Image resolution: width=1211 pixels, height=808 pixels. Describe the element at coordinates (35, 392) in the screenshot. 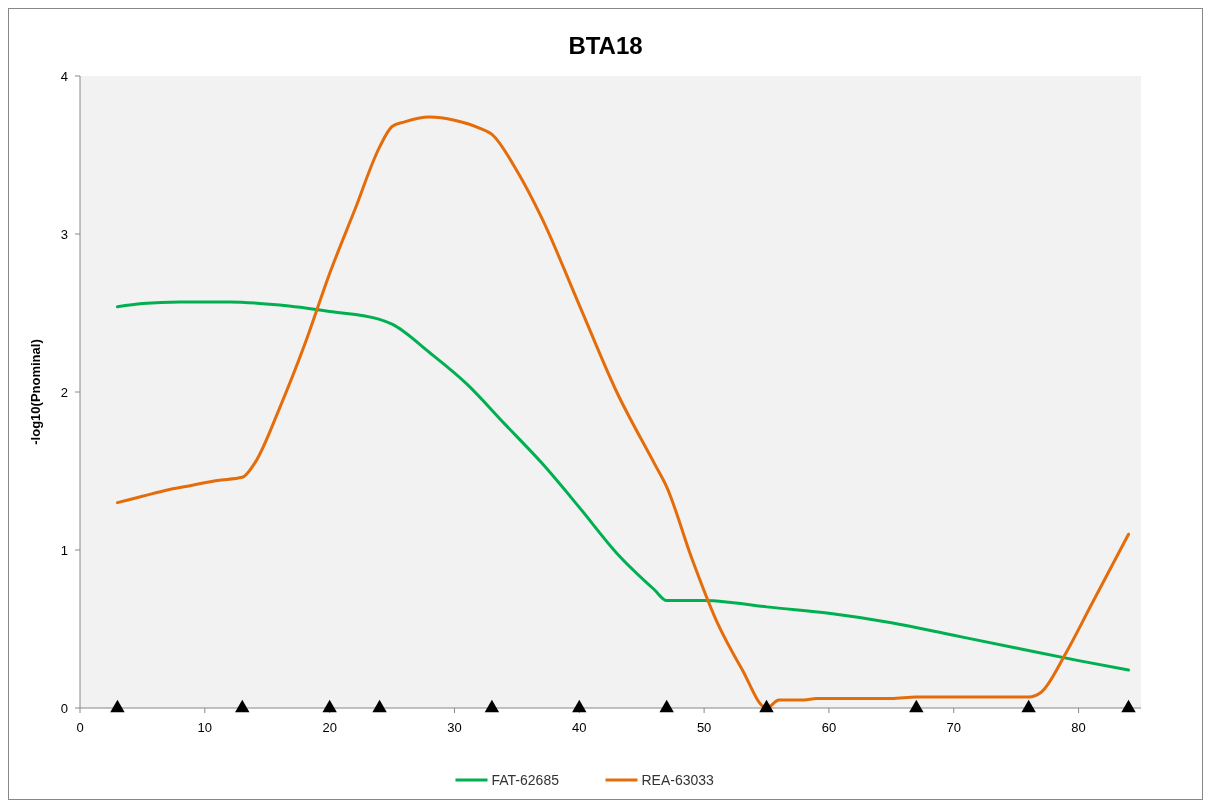

I see `y-axis-title: -log10(Pnominal)` at that location.